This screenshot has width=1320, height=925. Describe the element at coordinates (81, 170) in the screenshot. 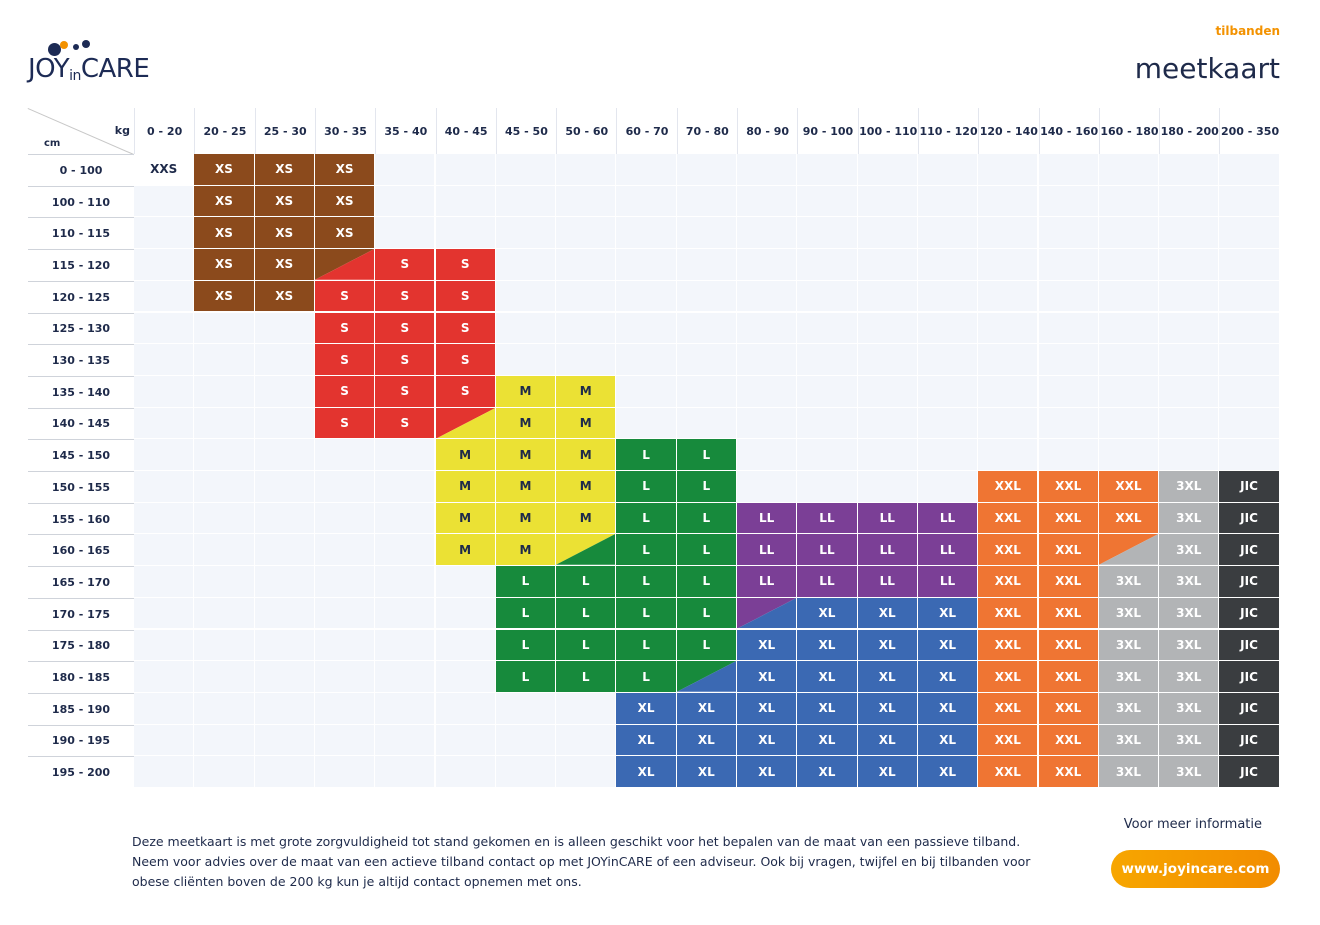

I see `height-row-header: 0 - 100` at that location.